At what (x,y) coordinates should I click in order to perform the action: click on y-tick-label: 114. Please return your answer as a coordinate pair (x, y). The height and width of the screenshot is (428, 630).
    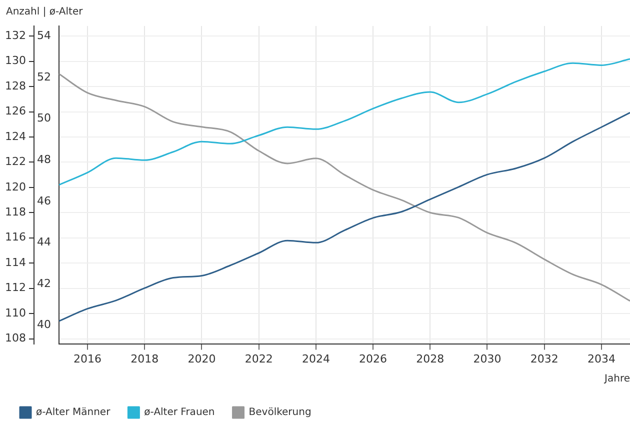
    Looking at the image, I should click on (15, 262).